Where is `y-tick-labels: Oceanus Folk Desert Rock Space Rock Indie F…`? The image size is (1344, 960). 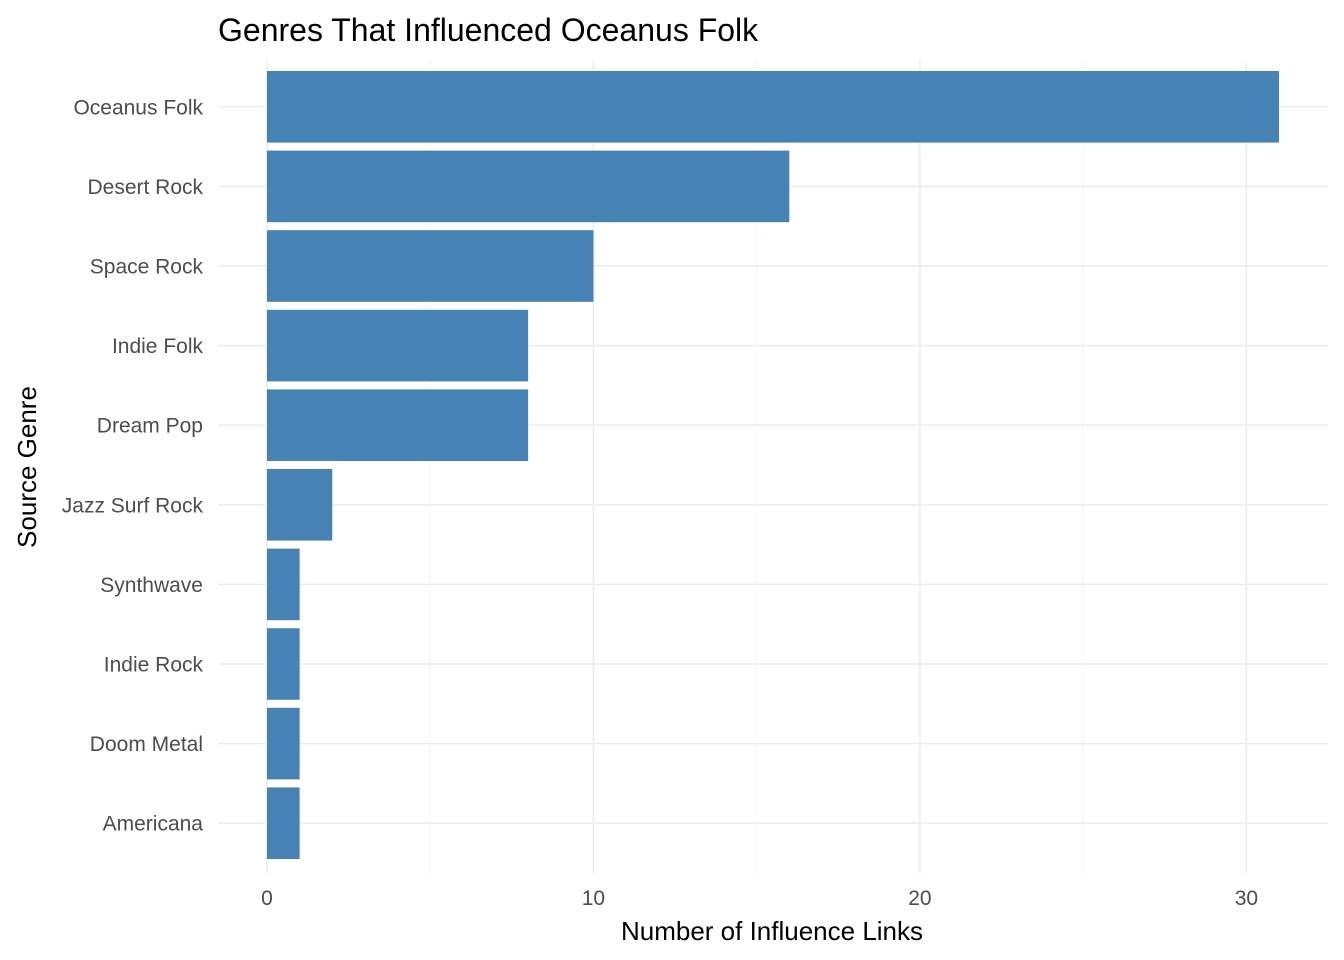 y-tick-labels: Oceanus Folk Desert Rock Space Rock Indie F… is located at coordinates (133, 465).